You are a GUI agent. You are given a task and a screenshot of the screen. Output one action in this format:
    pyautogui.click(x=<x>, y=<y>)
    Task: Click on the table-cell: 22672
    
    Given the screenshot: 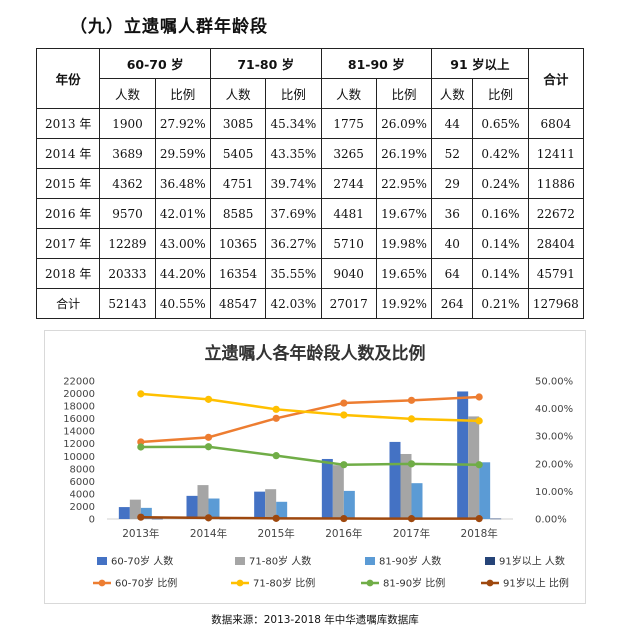 What is the action you would take?
    pyautogui.click(x=556, y=213)
    